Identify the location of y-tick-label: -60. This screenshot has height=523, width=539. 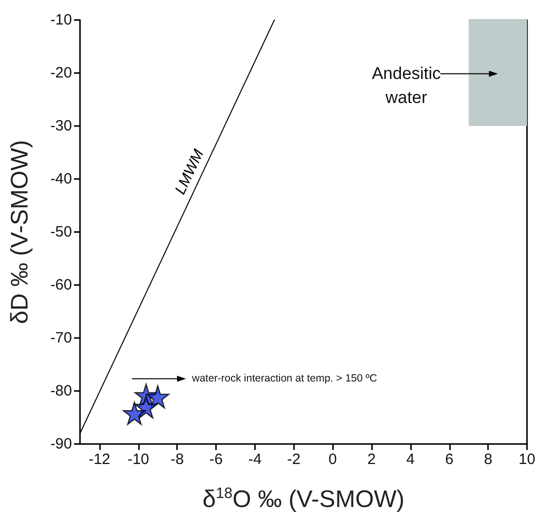
(61, 285).